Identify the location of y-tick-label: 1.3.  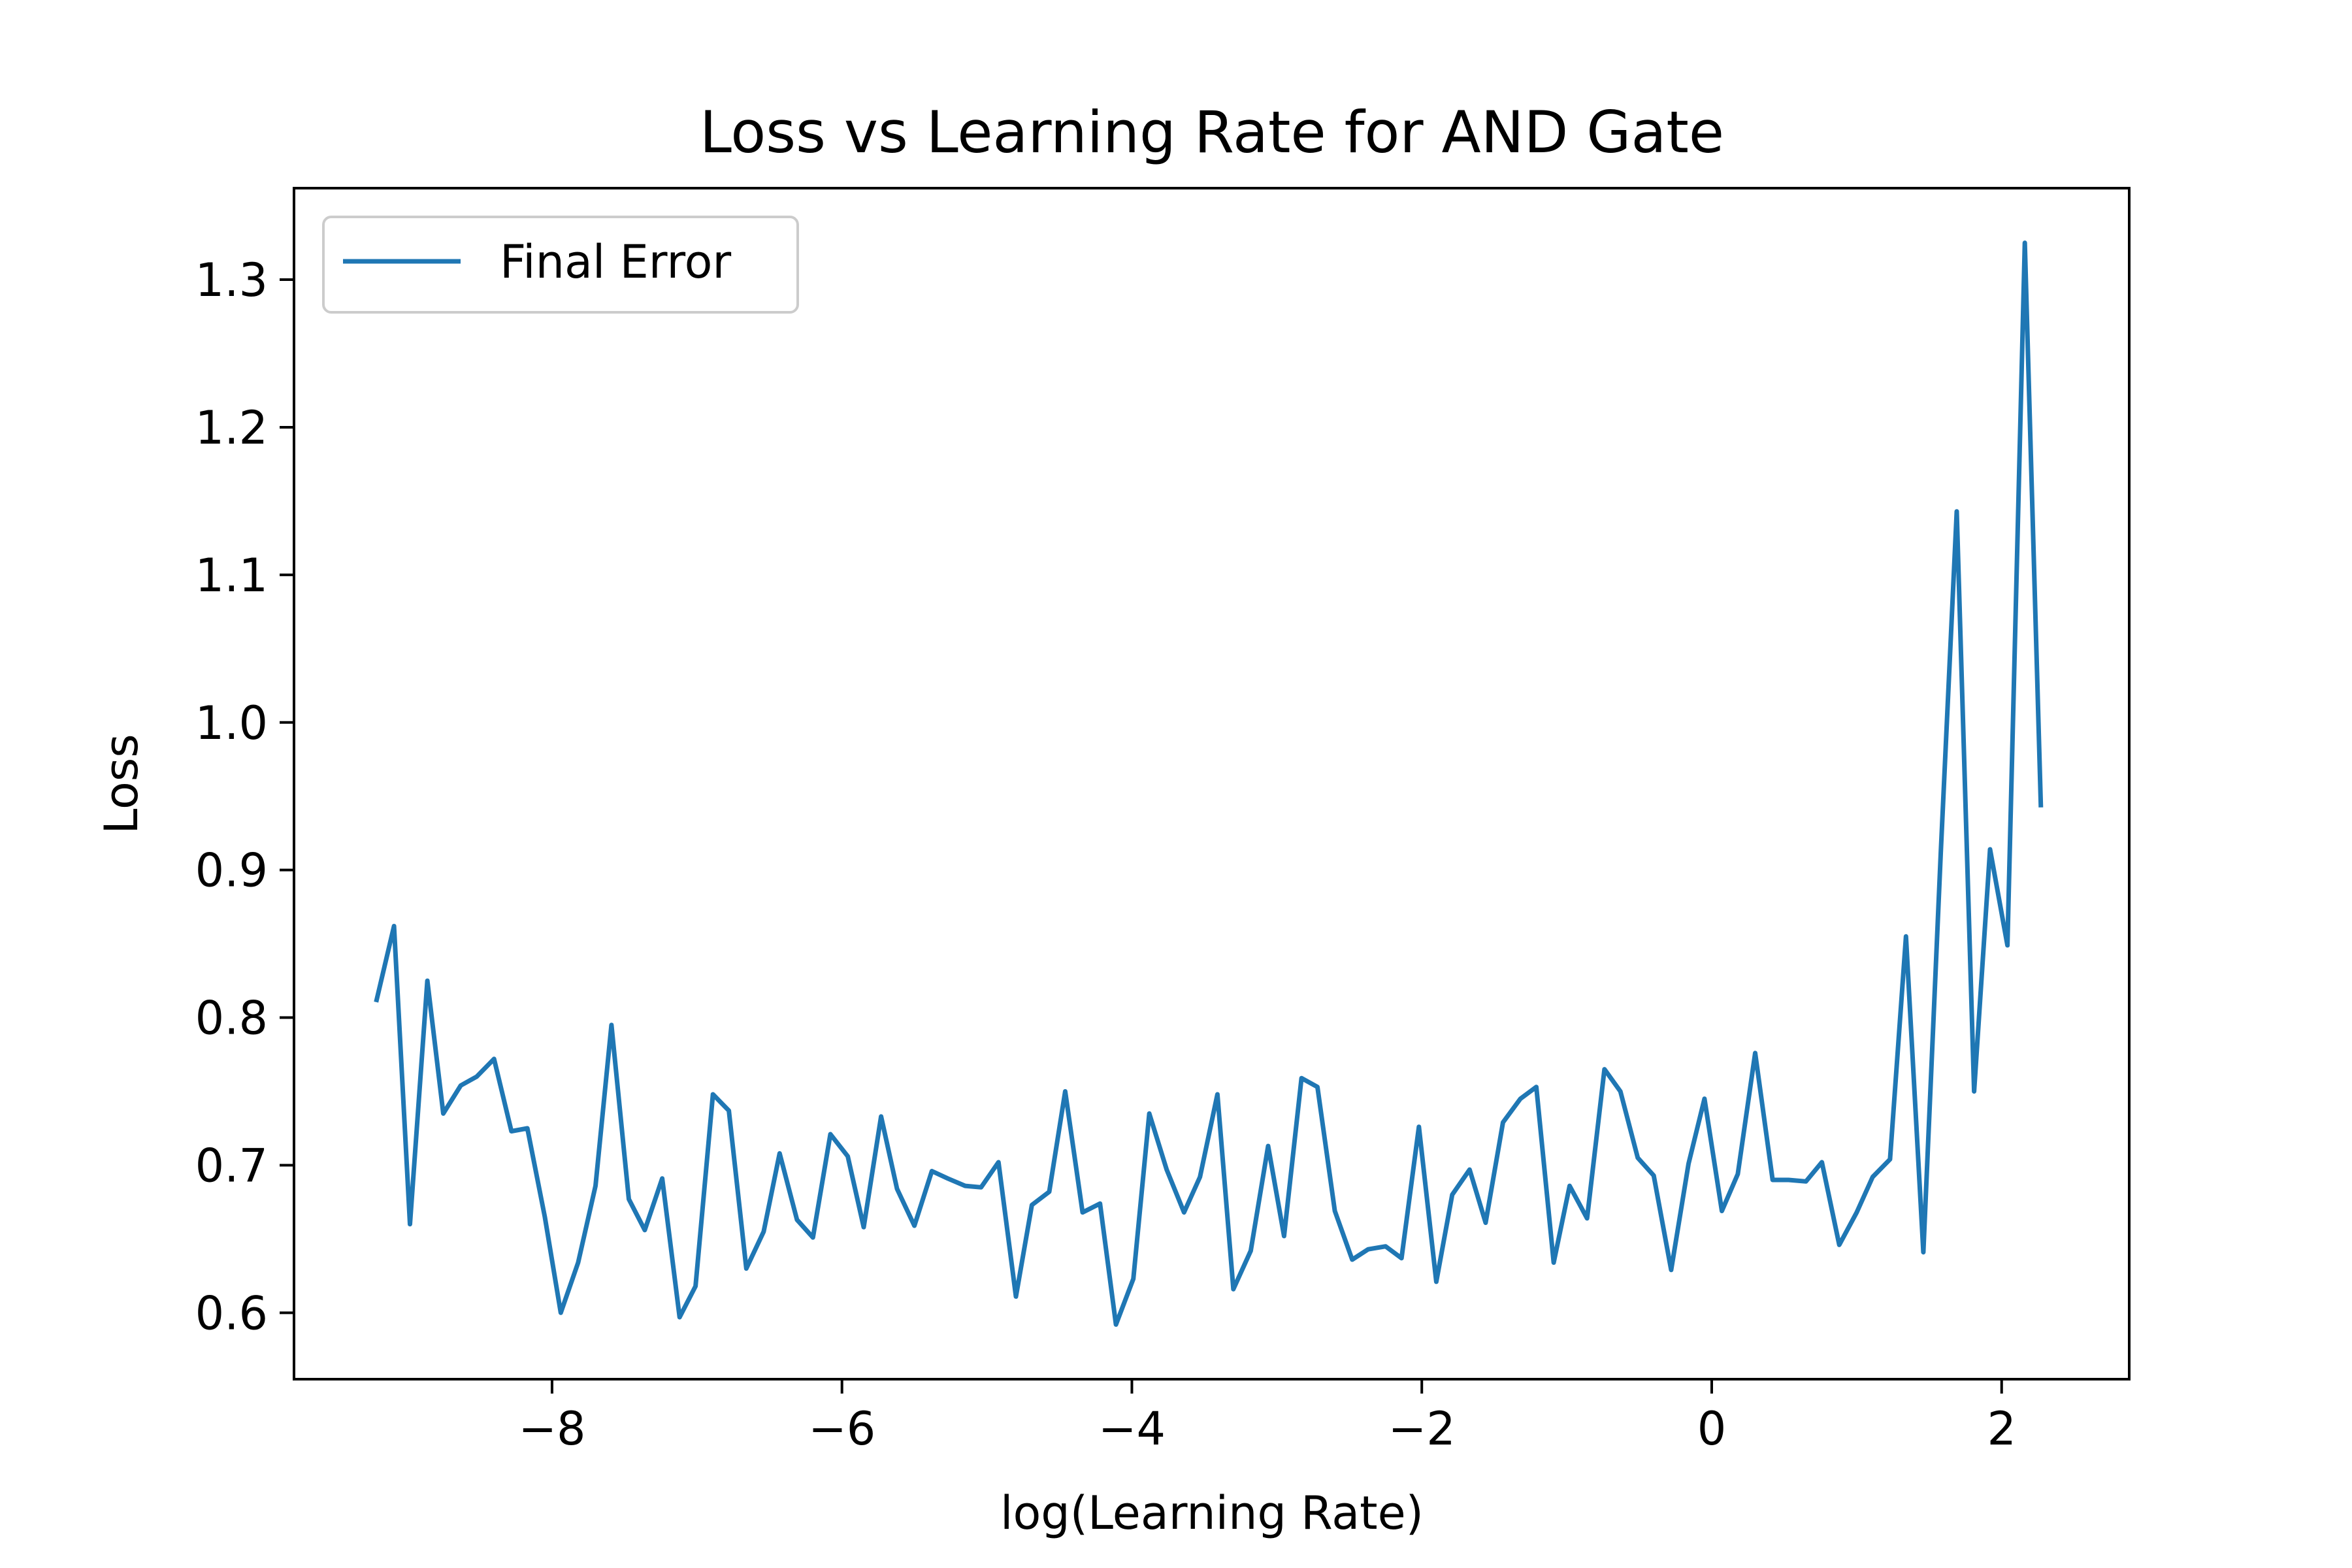
(231, 280).